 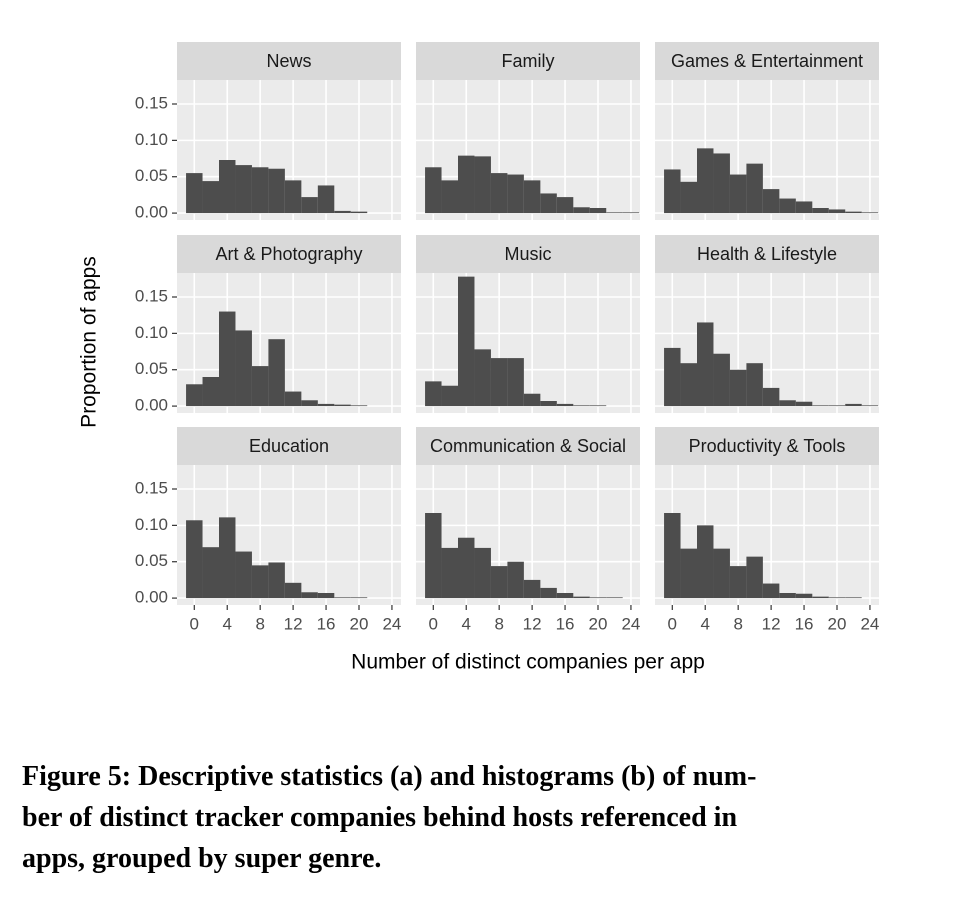 I want to click on x-tick-label: 12, so click(x=771, y=623).